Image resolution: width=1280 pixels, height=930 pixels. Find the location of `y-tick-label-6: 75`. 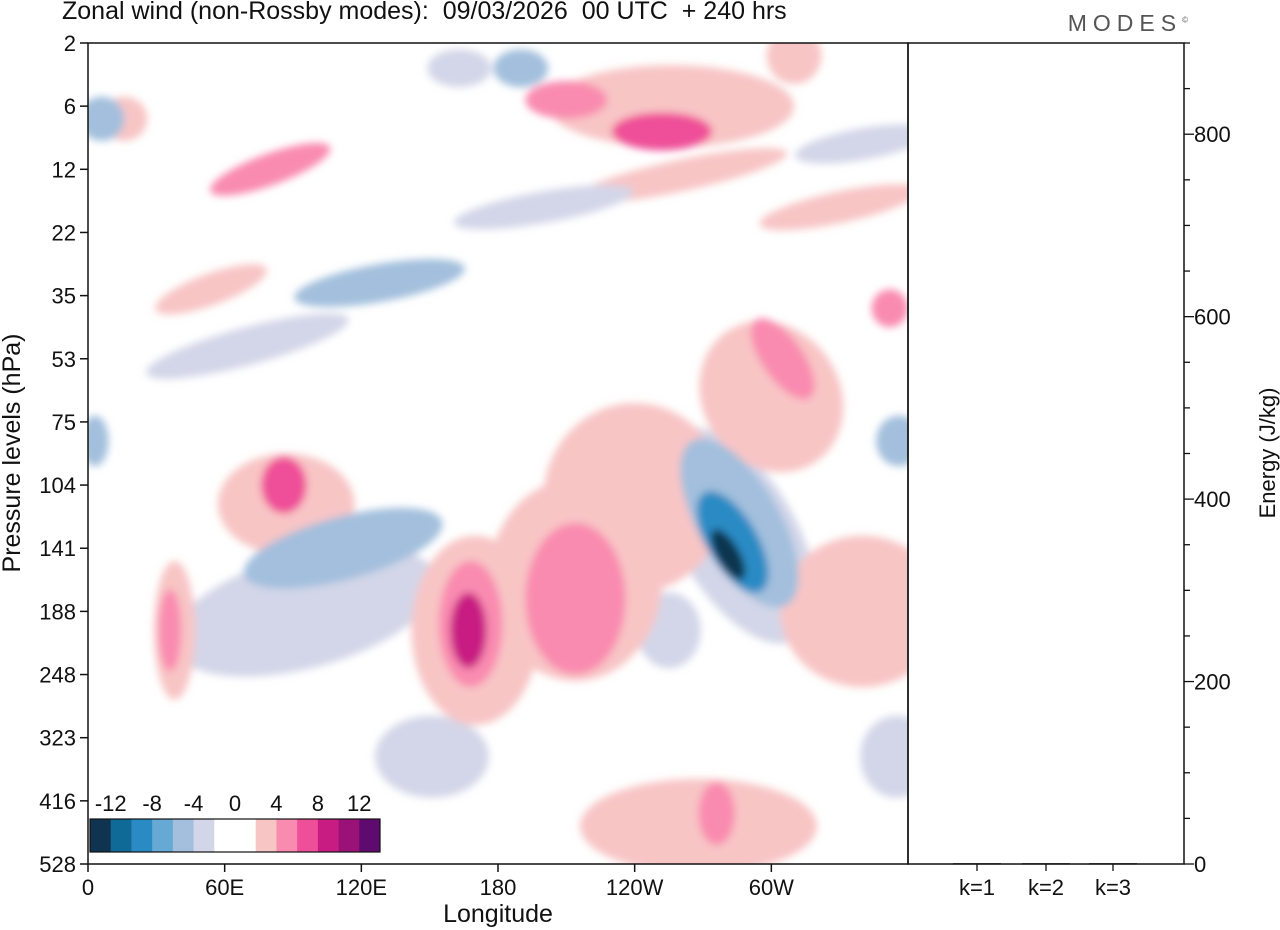

y-tick-label-6: 75 is located at coordinates (64, 422).